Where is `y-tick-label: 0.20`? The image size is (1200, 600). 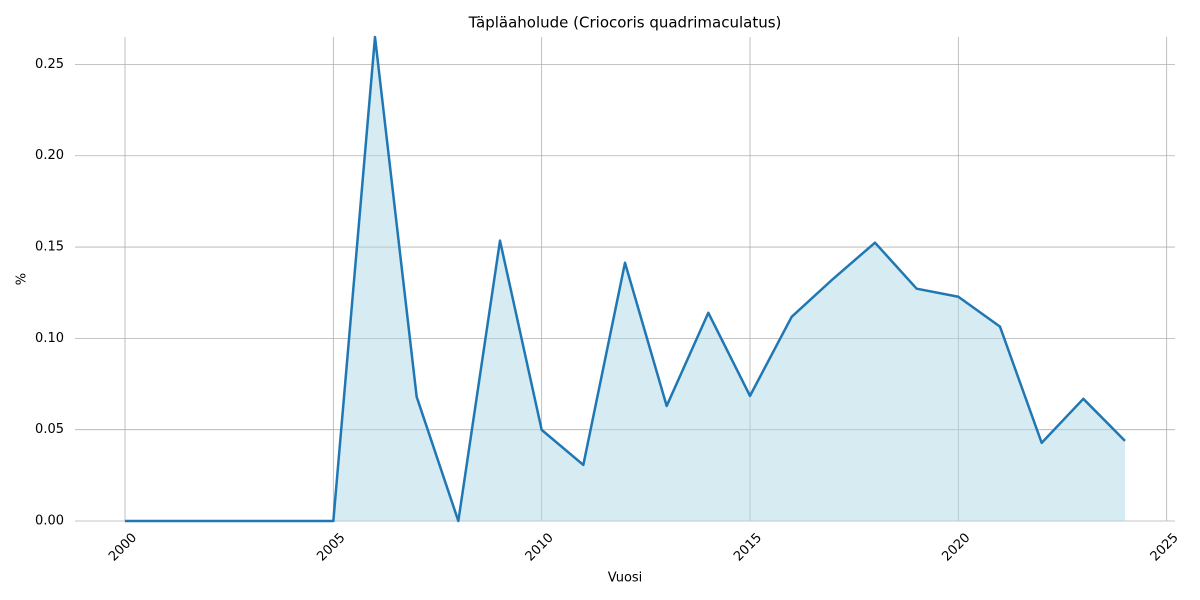
y-tick-label: 0.20 is located at coordinates (49, 155).